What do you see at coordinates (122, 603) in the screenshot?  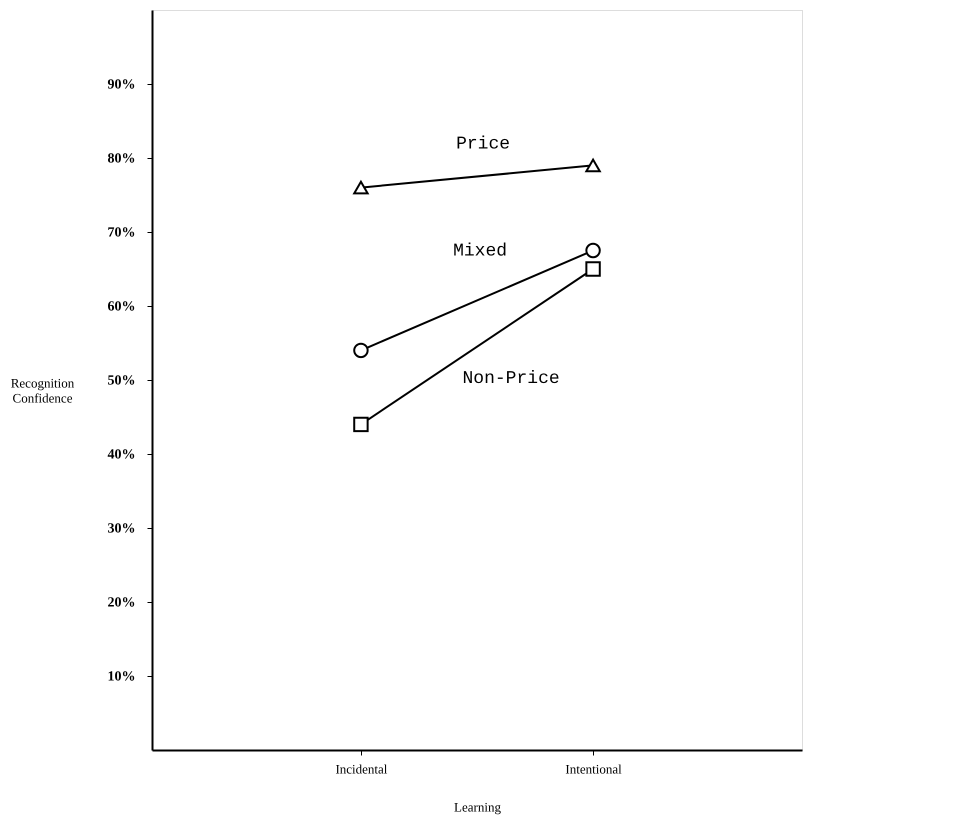 I see `y-tick-label: 20%` at bounding box center [122, 603].